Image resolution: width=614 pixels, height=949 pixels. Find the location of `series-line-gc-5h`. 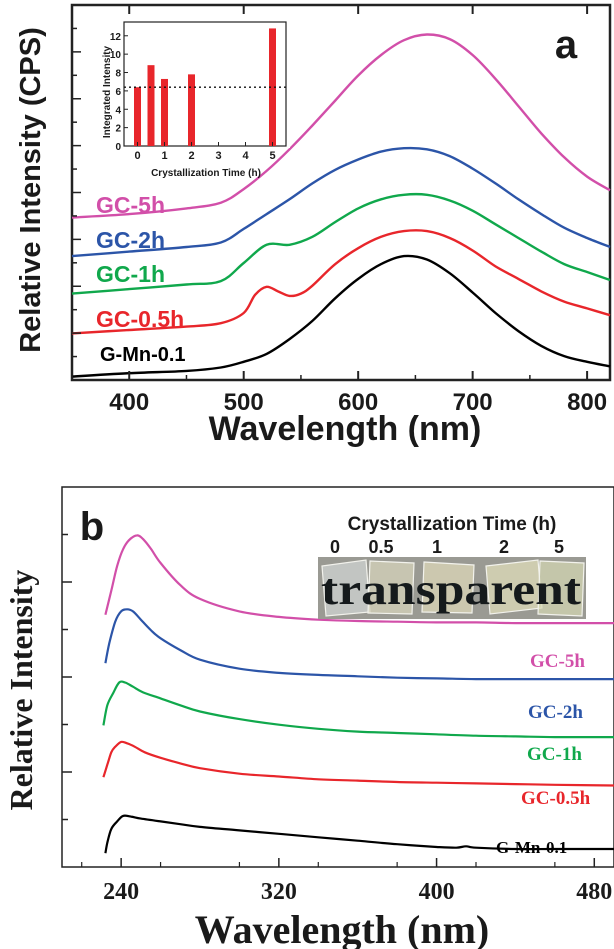

series-line-gc-5h is located at coordinates (359, 579).